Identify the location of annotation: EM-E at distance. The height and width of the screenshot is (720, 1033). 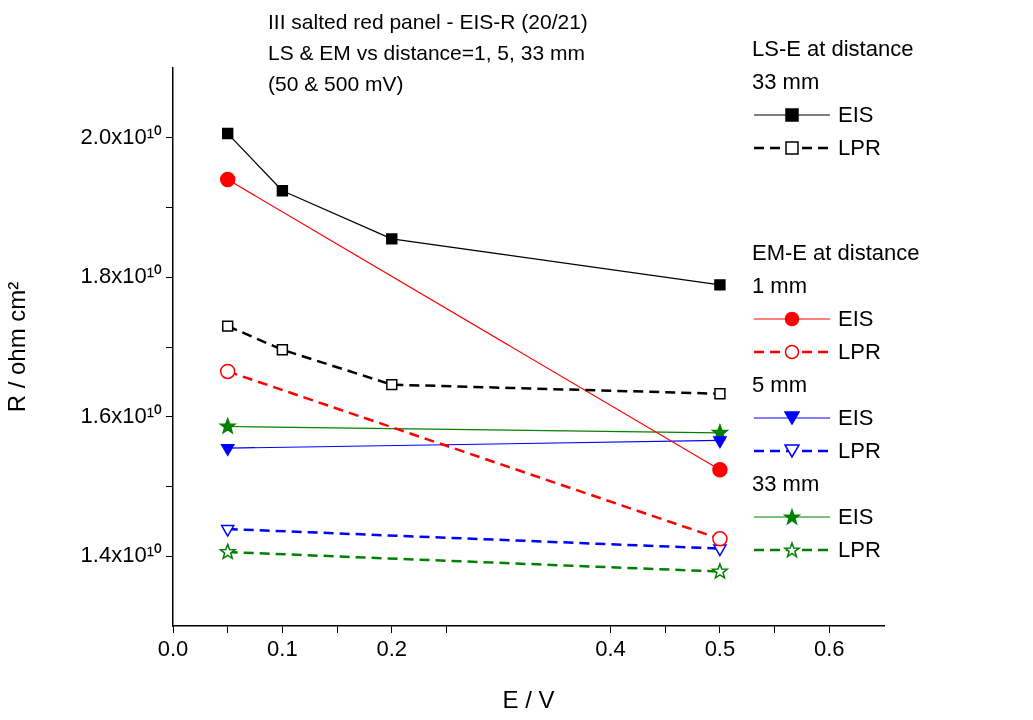
(836, 253).